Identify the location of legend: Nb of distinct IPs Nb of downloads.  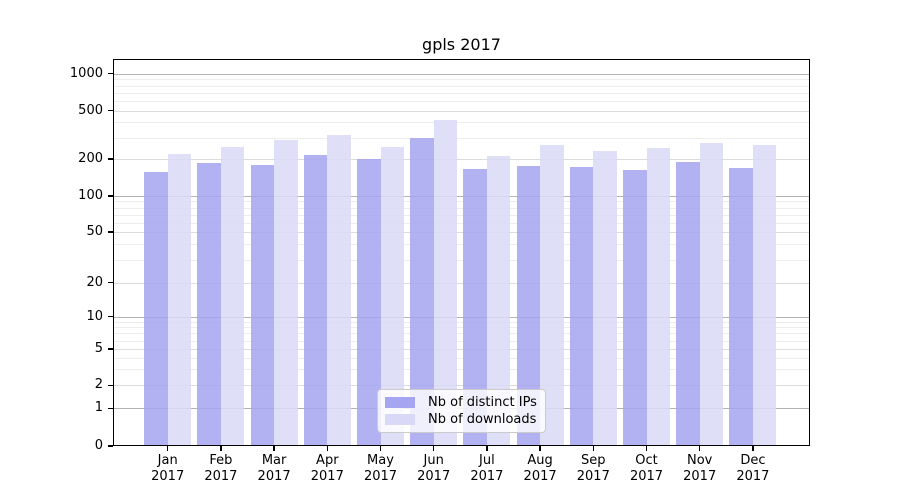
(461, 411).